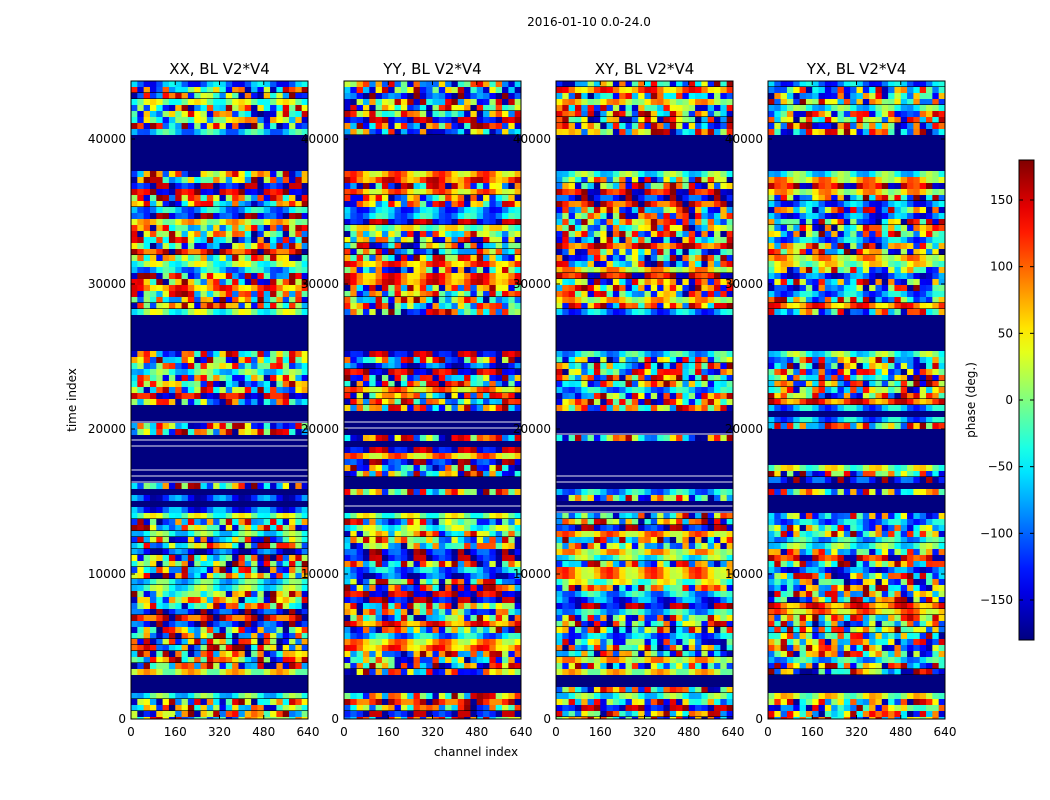 Image resolution: width=1050 pixels, height=800 pixels. I want to click on colorbar-label: phase (deg.), so click(971, 400).